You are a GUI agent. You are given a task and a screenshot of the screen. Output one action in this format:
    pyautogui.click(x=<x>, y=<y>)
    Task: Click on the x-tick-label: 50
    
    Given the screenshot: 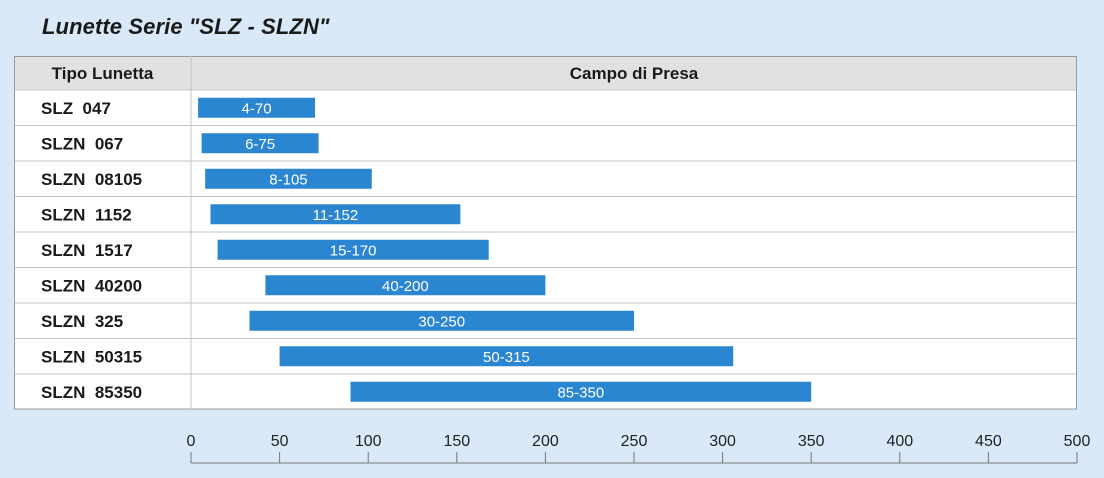 What is the action you would take?
    pyautogui.click(x=280, y=441)
    